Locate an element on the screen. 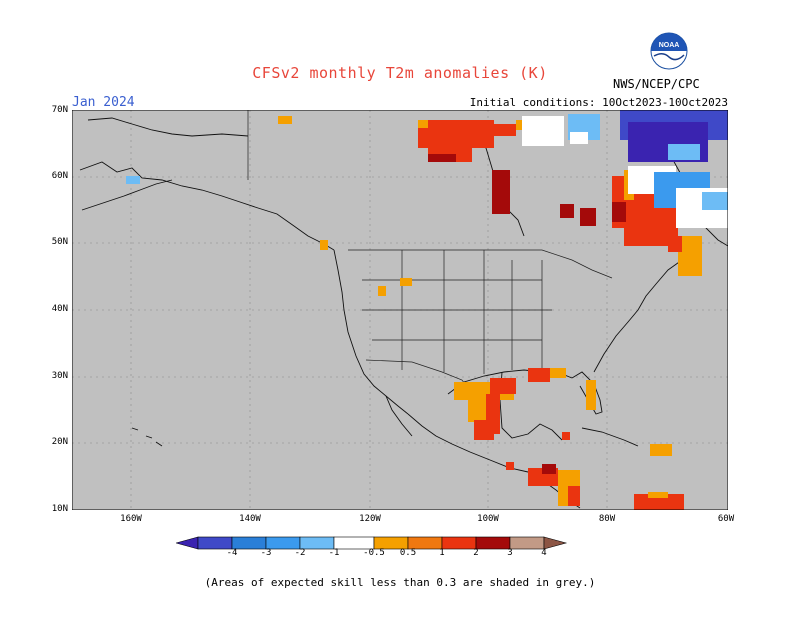  x-tick-label: 60W is located at coordinates (726, 519).